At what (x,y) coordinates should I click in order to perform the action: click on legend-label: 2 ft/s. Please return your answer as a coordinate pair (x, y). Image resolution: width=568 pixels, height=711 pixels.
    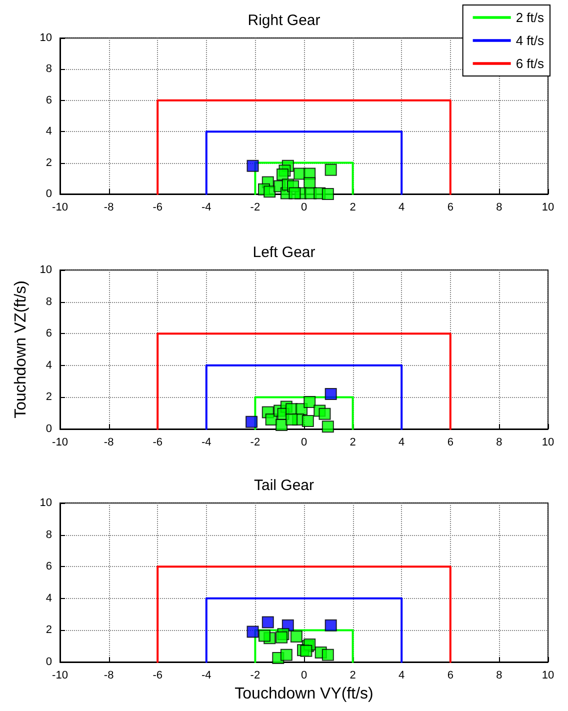
    Looking at the image, I should click on (530, 17).